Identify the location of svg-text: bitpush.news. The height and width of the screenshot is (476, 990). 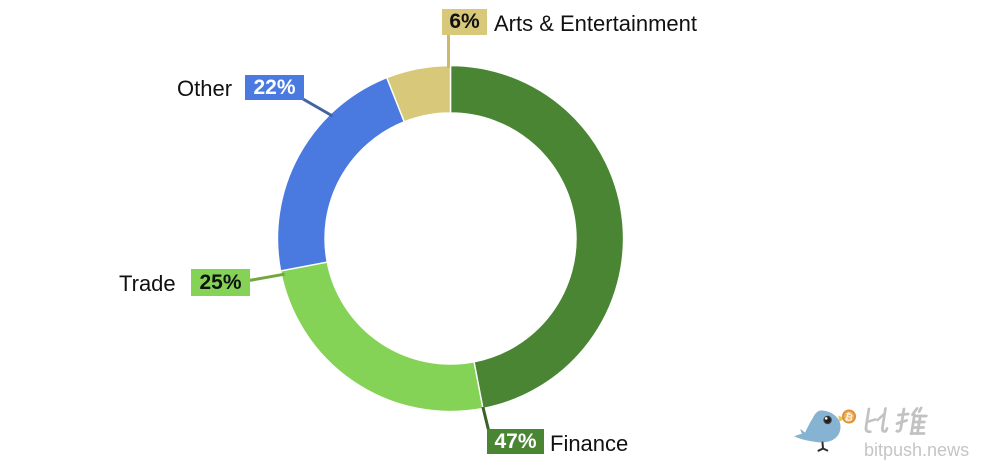
(916, 450).